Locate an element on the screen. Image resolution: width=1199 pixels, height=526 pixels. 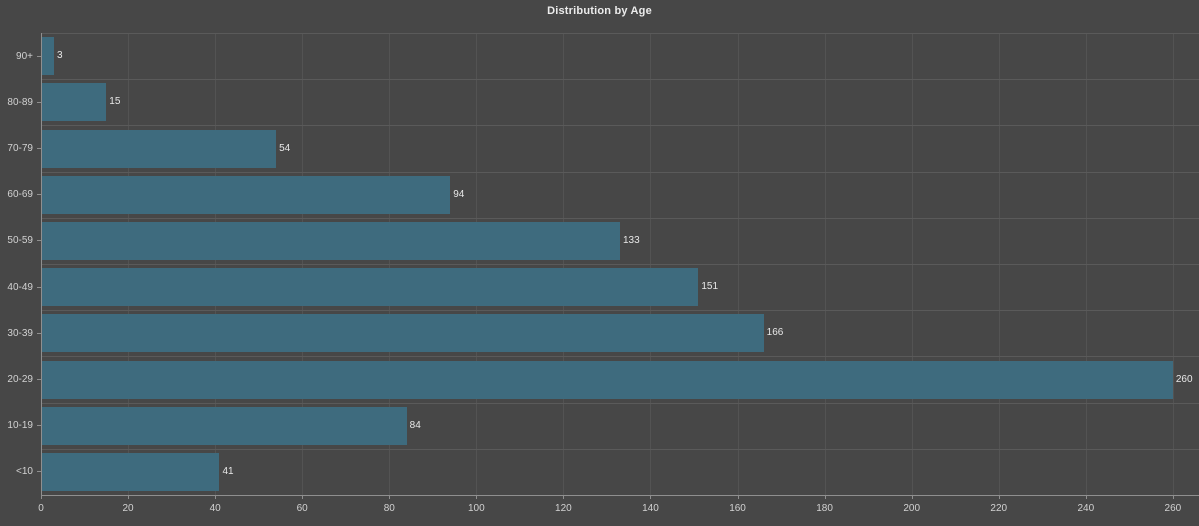
chart-title: Distribution by Age is located at coordinates (599, 11).